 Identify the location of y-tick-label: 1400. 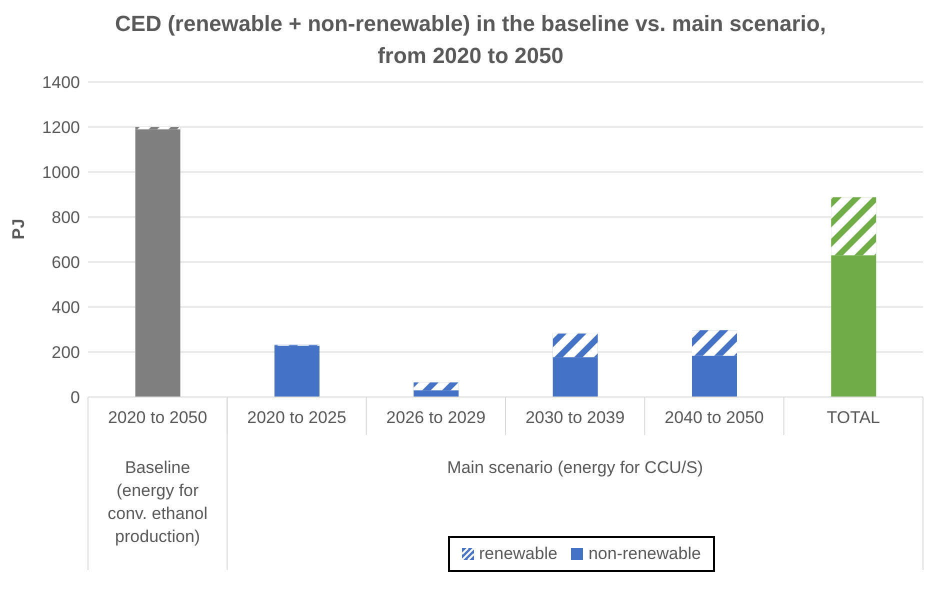
(61, 82).